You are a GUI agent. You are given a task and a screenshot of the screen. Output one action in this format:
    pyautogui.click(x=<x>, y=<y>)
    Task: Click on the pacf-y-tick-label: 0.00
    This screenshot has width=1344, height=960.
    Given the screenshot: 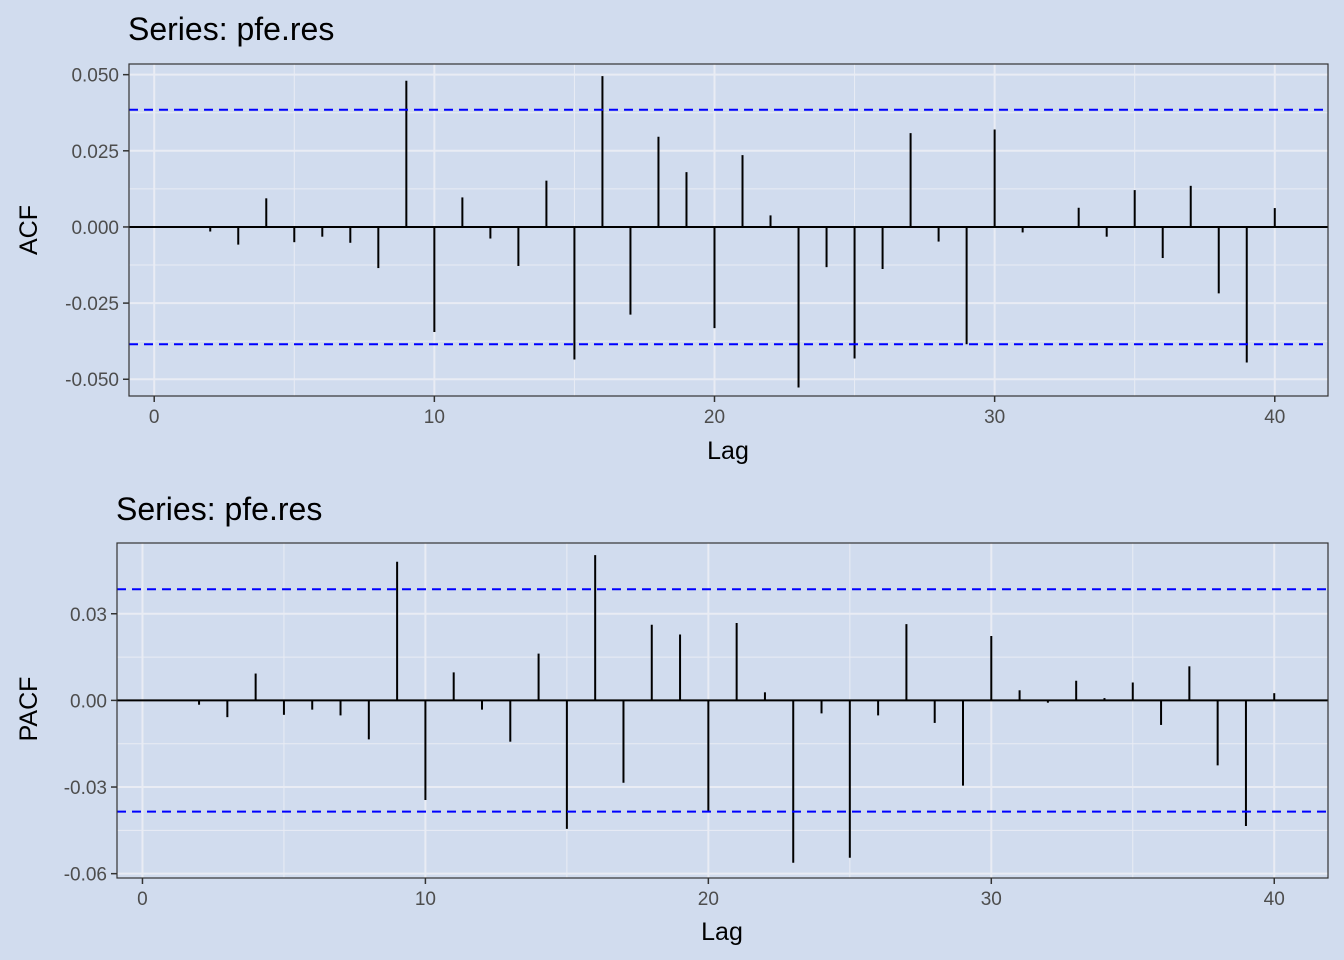 What is the action you would take?
    pyautogui.click(x=88, y=701)
    